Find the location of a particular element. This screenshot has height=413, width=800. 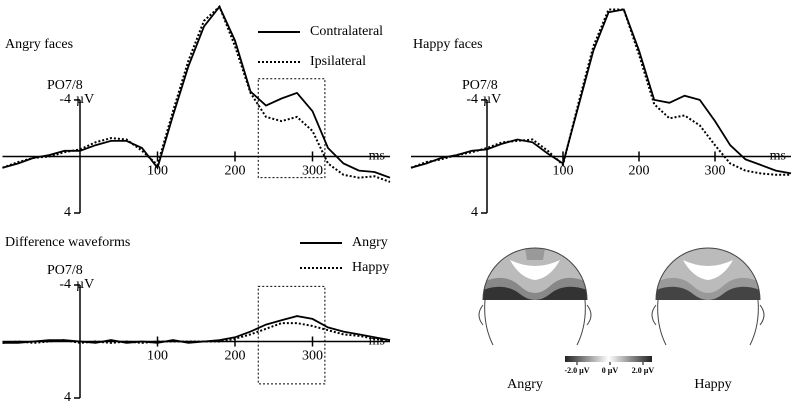

colorbar-label: 2.0 µV is located at coordinates (643, 370).